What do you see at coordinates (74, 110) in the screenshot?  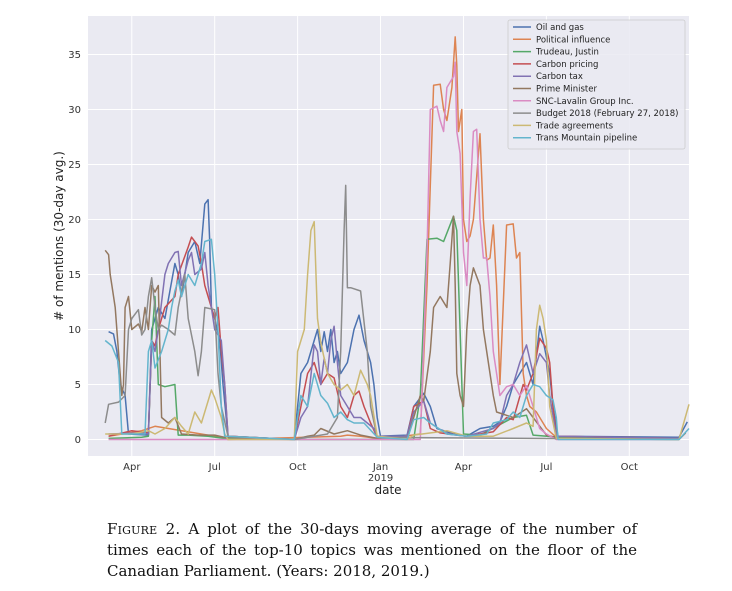 I see `y-tick-label: 30` at bounding box center [74, 110].